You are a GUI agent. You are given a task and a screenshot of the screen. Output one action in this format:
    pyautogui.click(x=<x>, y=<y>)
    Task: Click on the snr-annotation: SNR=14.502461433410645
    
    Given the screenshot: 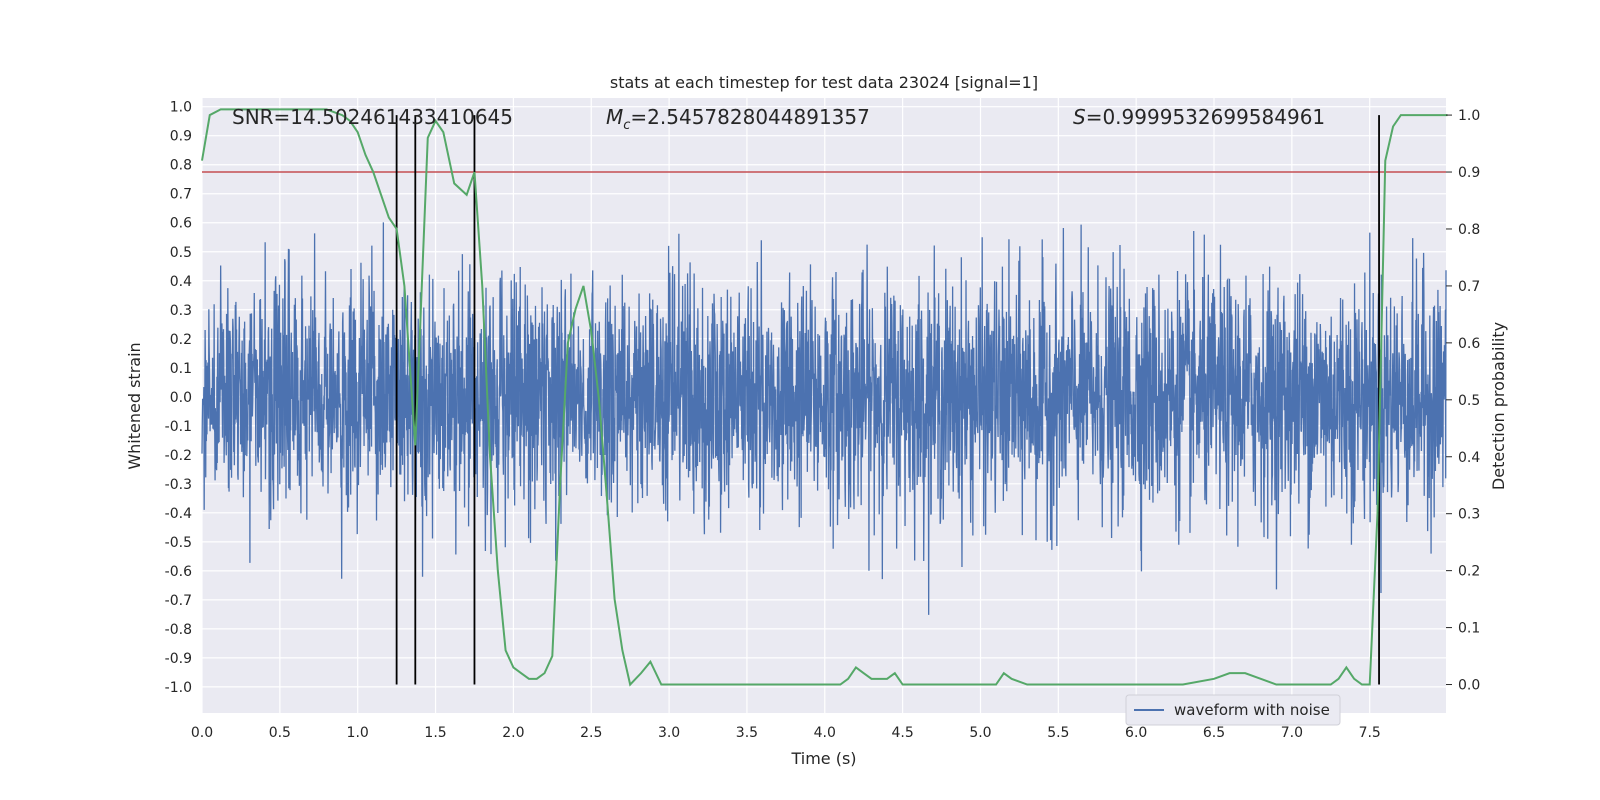 What is the action you would take?
    pyautogui.click(x=372, y=117)
    